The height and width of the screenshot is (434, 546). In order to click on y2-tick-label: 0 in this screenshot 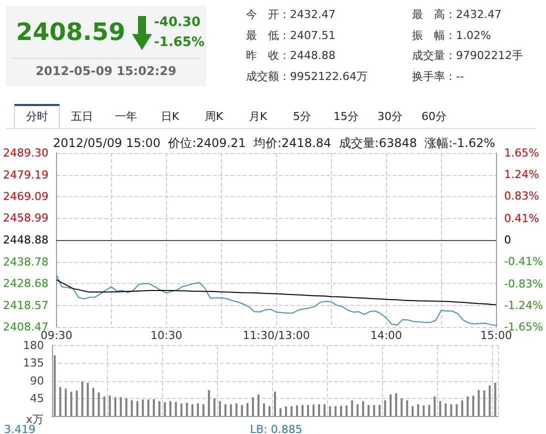, I will do `click(508, 240)`.